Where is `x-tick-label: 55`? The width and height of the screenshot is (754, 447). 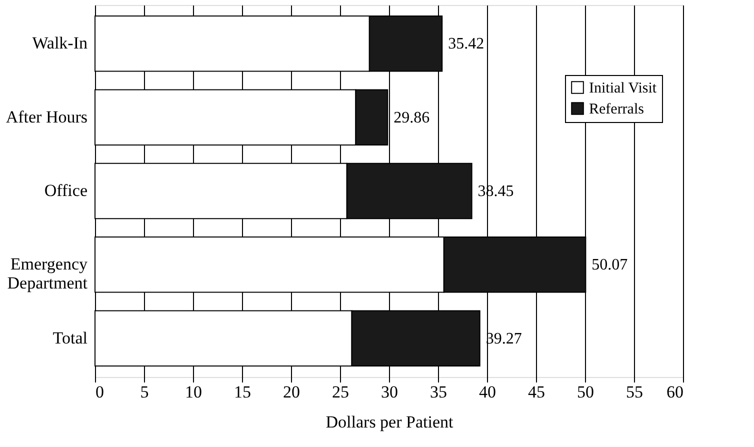
x-tick-label: 55 is located at coordinates (634, 392).